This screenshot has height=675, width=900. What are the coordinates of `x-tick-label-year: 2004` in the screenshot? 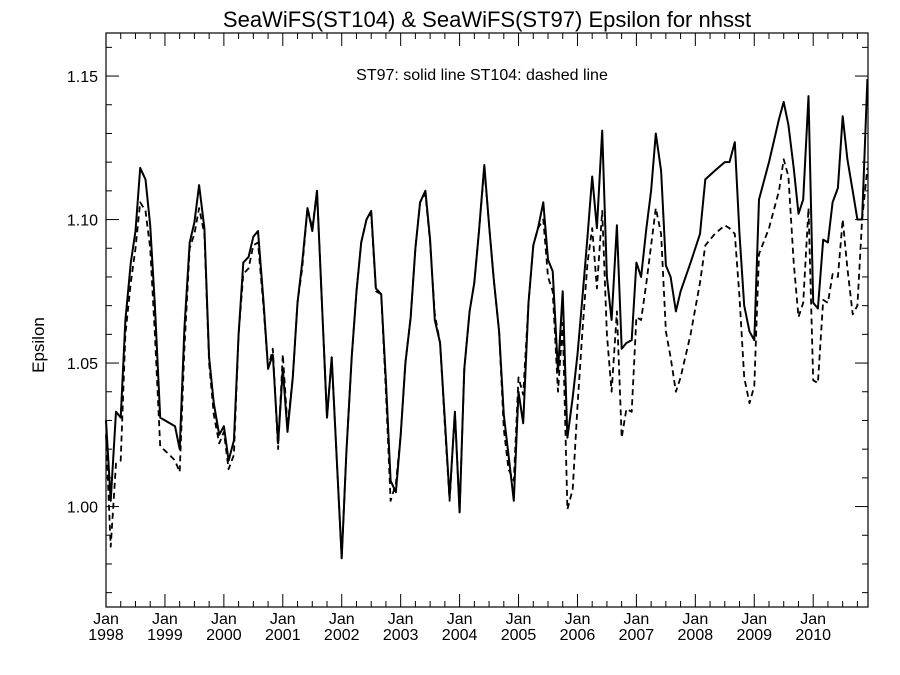 It's located at (460, 635).